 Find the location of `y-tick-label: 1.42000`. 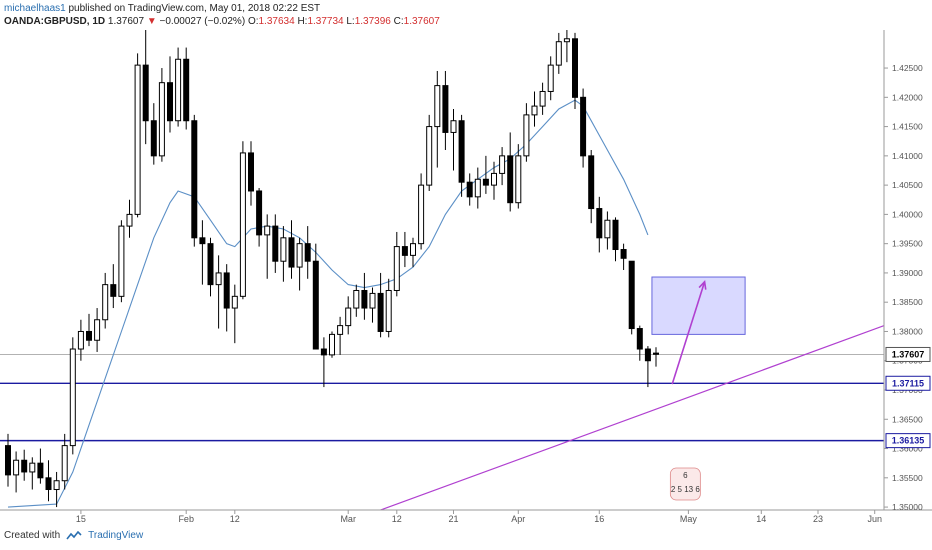

y-tick-label: 1.42000 is located at coordinates (907, 97).